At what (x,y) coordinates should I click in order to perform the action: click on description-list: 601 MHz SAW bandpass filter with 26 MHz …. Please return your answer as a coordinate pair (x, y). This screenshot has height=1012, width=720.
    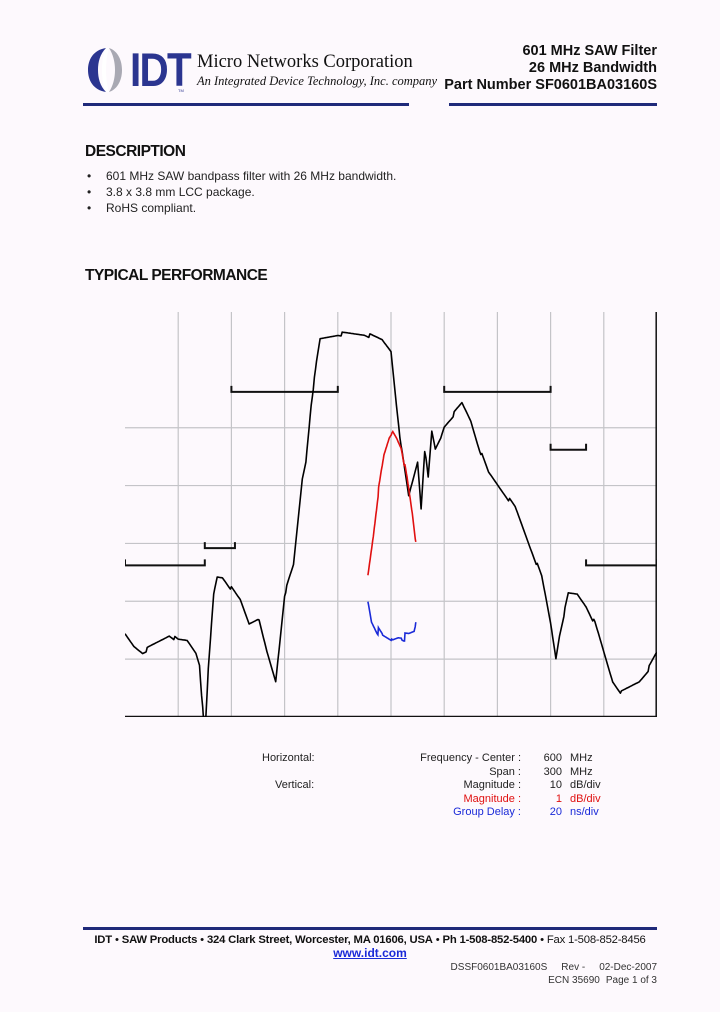
    Looking at the image, I should click on (240, 192).